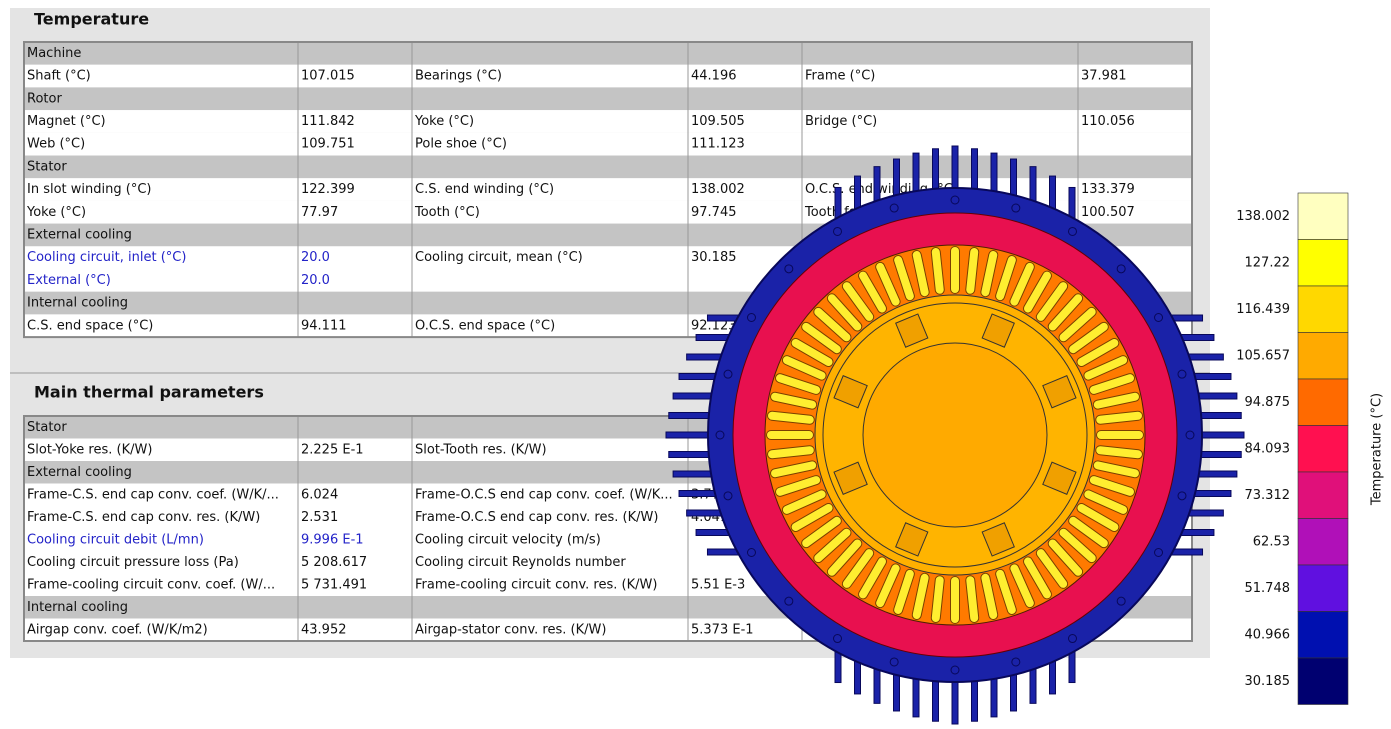 This screenshot has width=1391, height=729. Describe the element at coordinates (536, 517) in the screenshot. I see `cell-label: Frame-O.C.S end cap conv. res. (K/W)` at that location.